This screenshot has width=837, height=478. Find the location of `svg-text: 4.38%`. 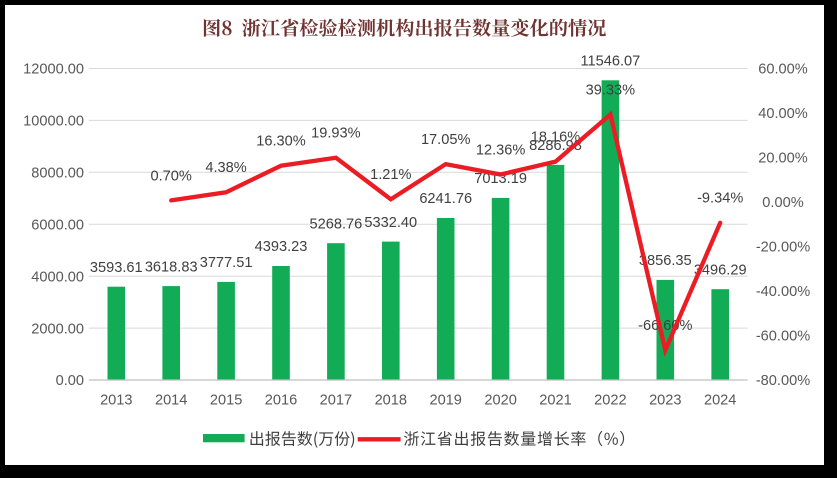

svg-text: 4.38% is located at coordinates (225, 168).